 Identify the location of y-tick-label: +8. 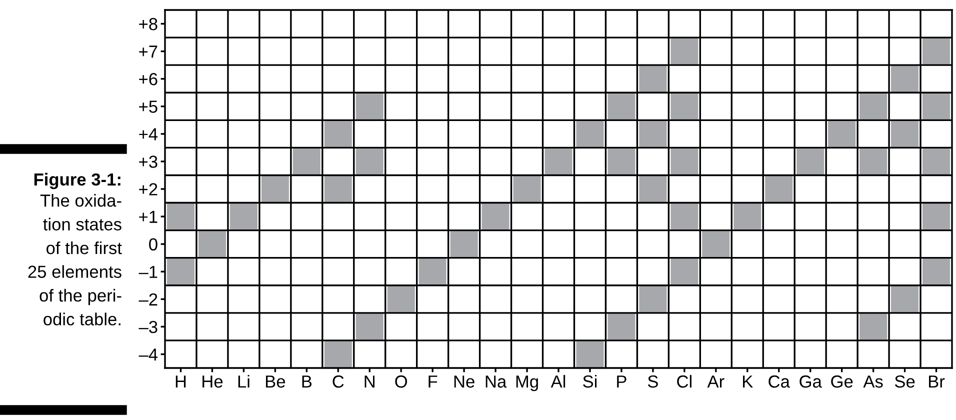
(148, 24).